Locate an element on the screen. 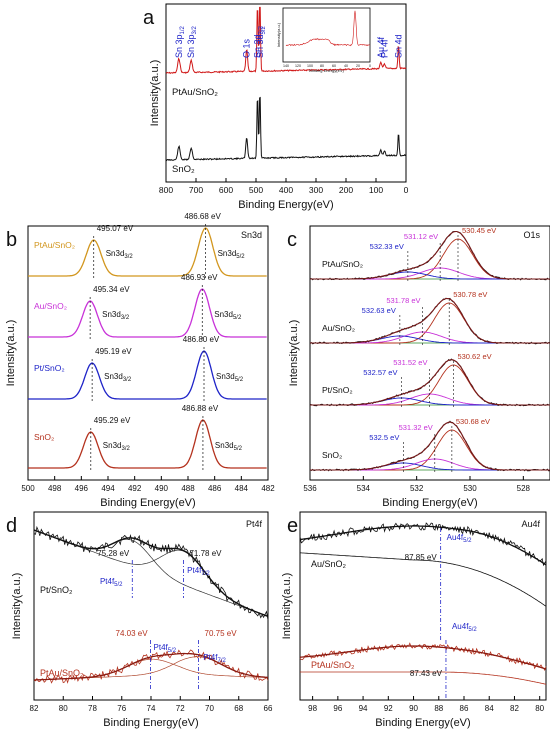 This screenshot has height=729, width=550. x-tick-label: 100 is located at coordinates (376, 190).